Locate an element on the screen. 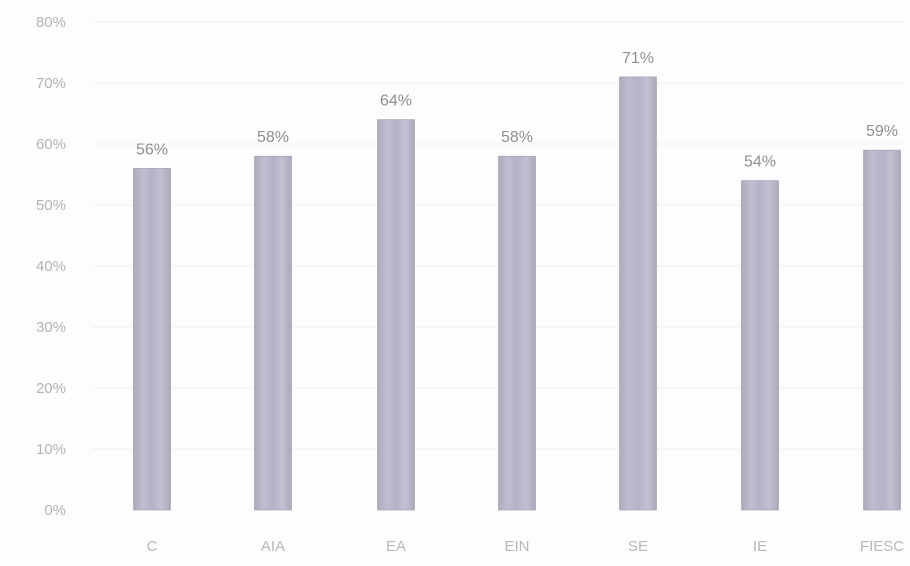 The height and width of the screenshot is (566, 910). y-tick-label: 80% is located at coordinates (51, 22).